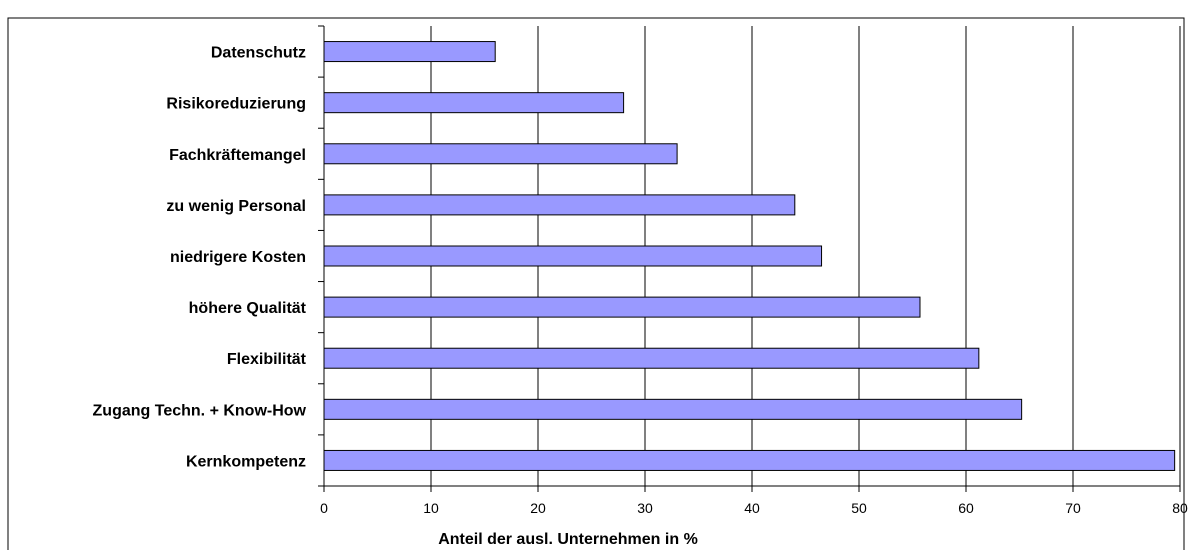  I want to click on x-tick-label-10: 10, so click(431, 508).